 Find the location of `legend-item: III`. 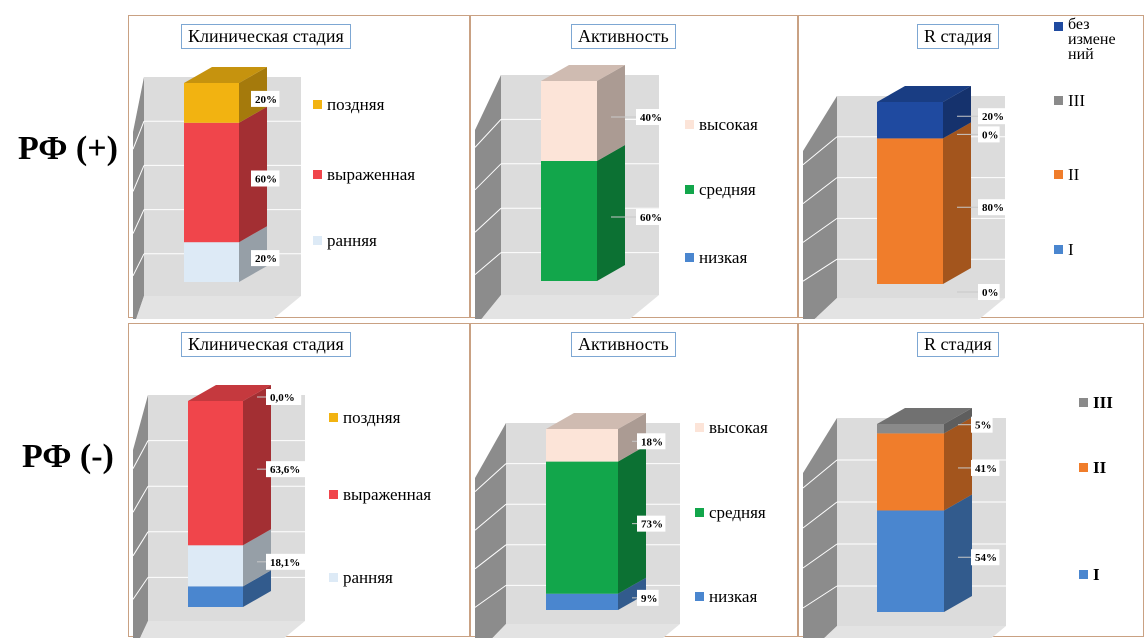

legend-item: III is located at coordinates (1069, 101).